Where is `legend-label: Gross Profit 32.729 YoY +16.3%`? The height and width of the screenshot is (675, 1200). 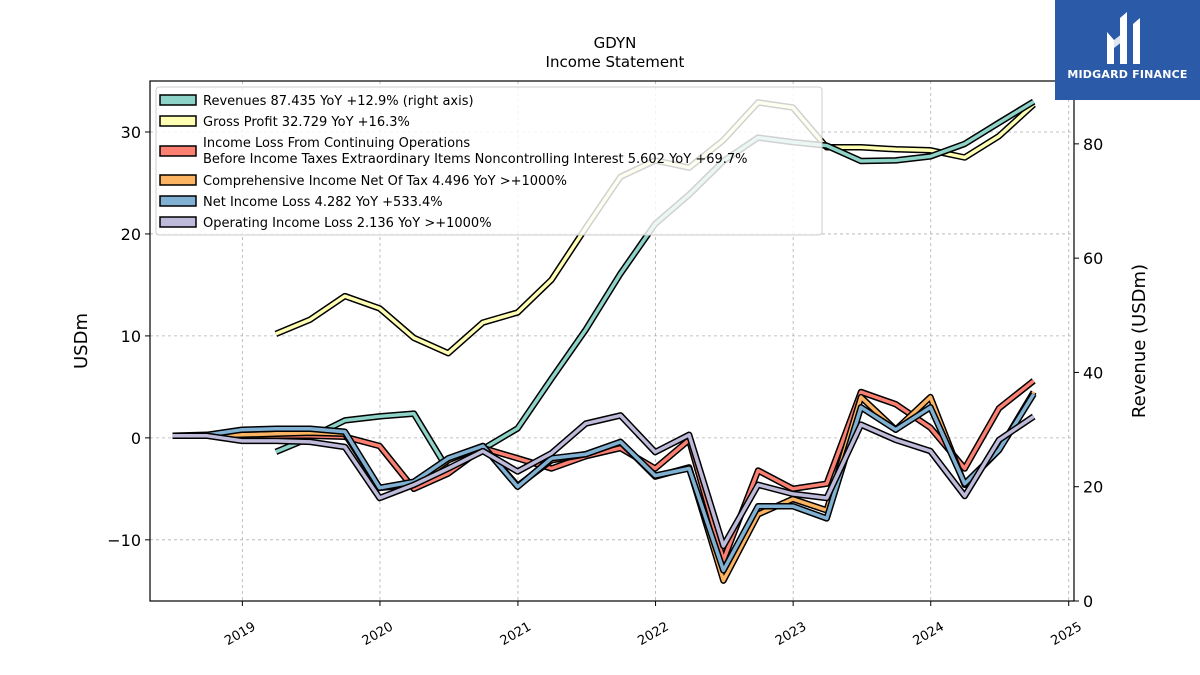
legend-label: Gross Profit 32.729 YoY +16.3% is located at coordinates (306, 122).